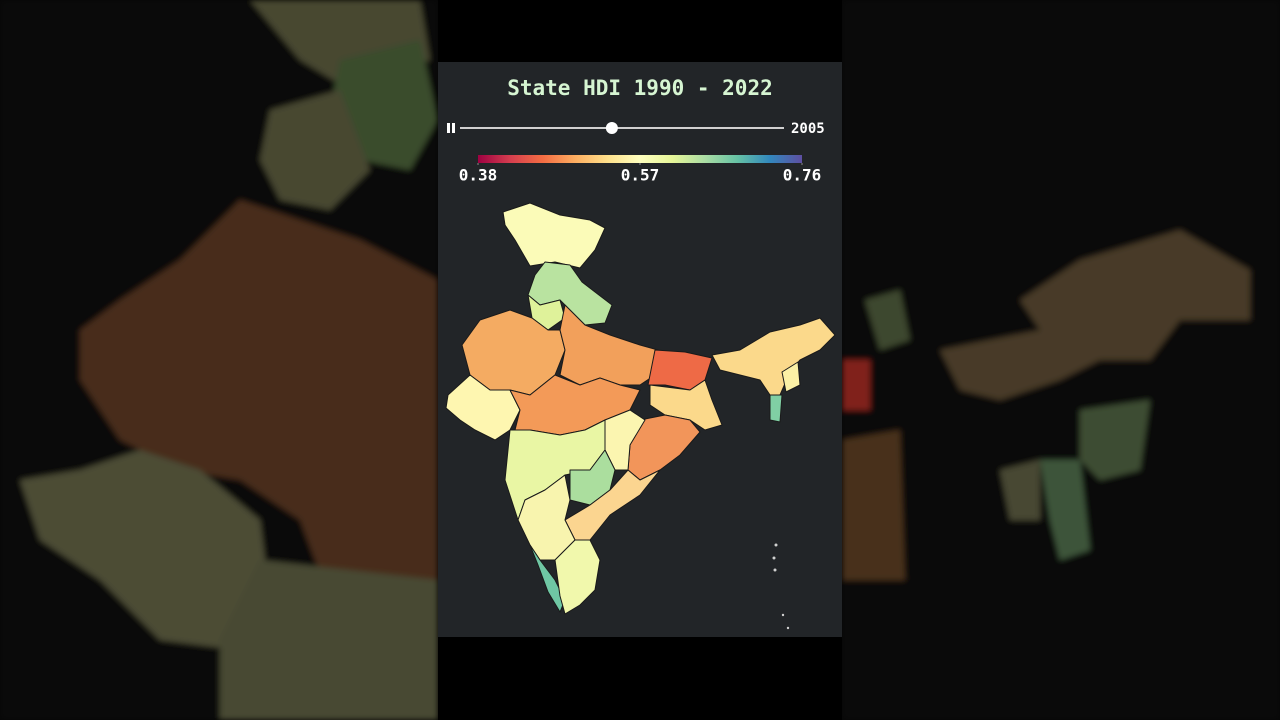 Image resolution: width=1280 pixels, height=720 pixels. I want to click on colorbar-tick-label: 0.38, so click(478, 175).